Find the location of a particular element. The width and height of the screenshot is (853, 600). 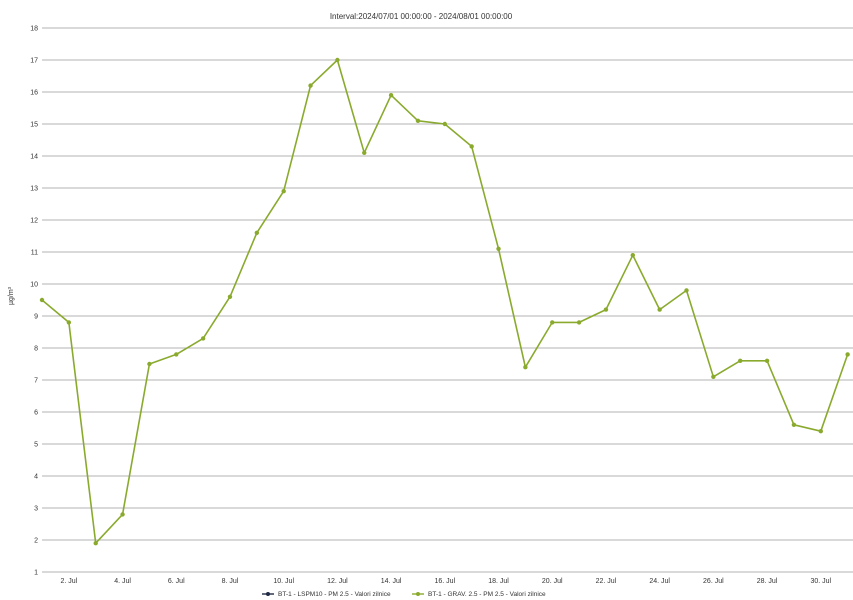

y-tick-label: 6 is located at coordinates (36, 413).